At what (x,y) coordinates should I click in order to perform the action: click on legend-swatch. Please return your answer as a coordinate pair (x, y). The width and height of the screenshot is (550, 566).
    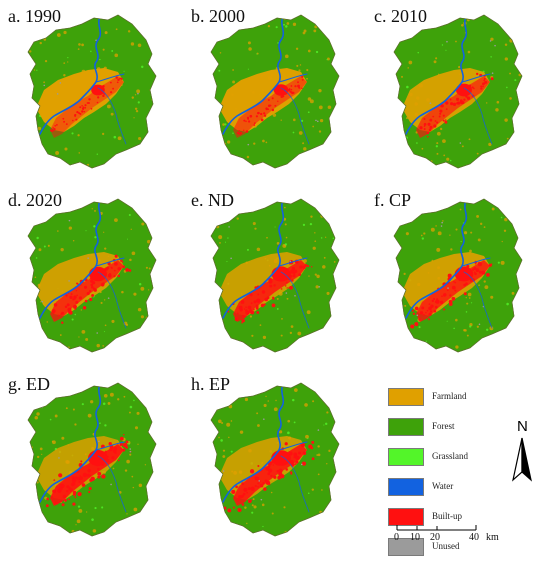
    Looking at the image, I should click on (406, 547).